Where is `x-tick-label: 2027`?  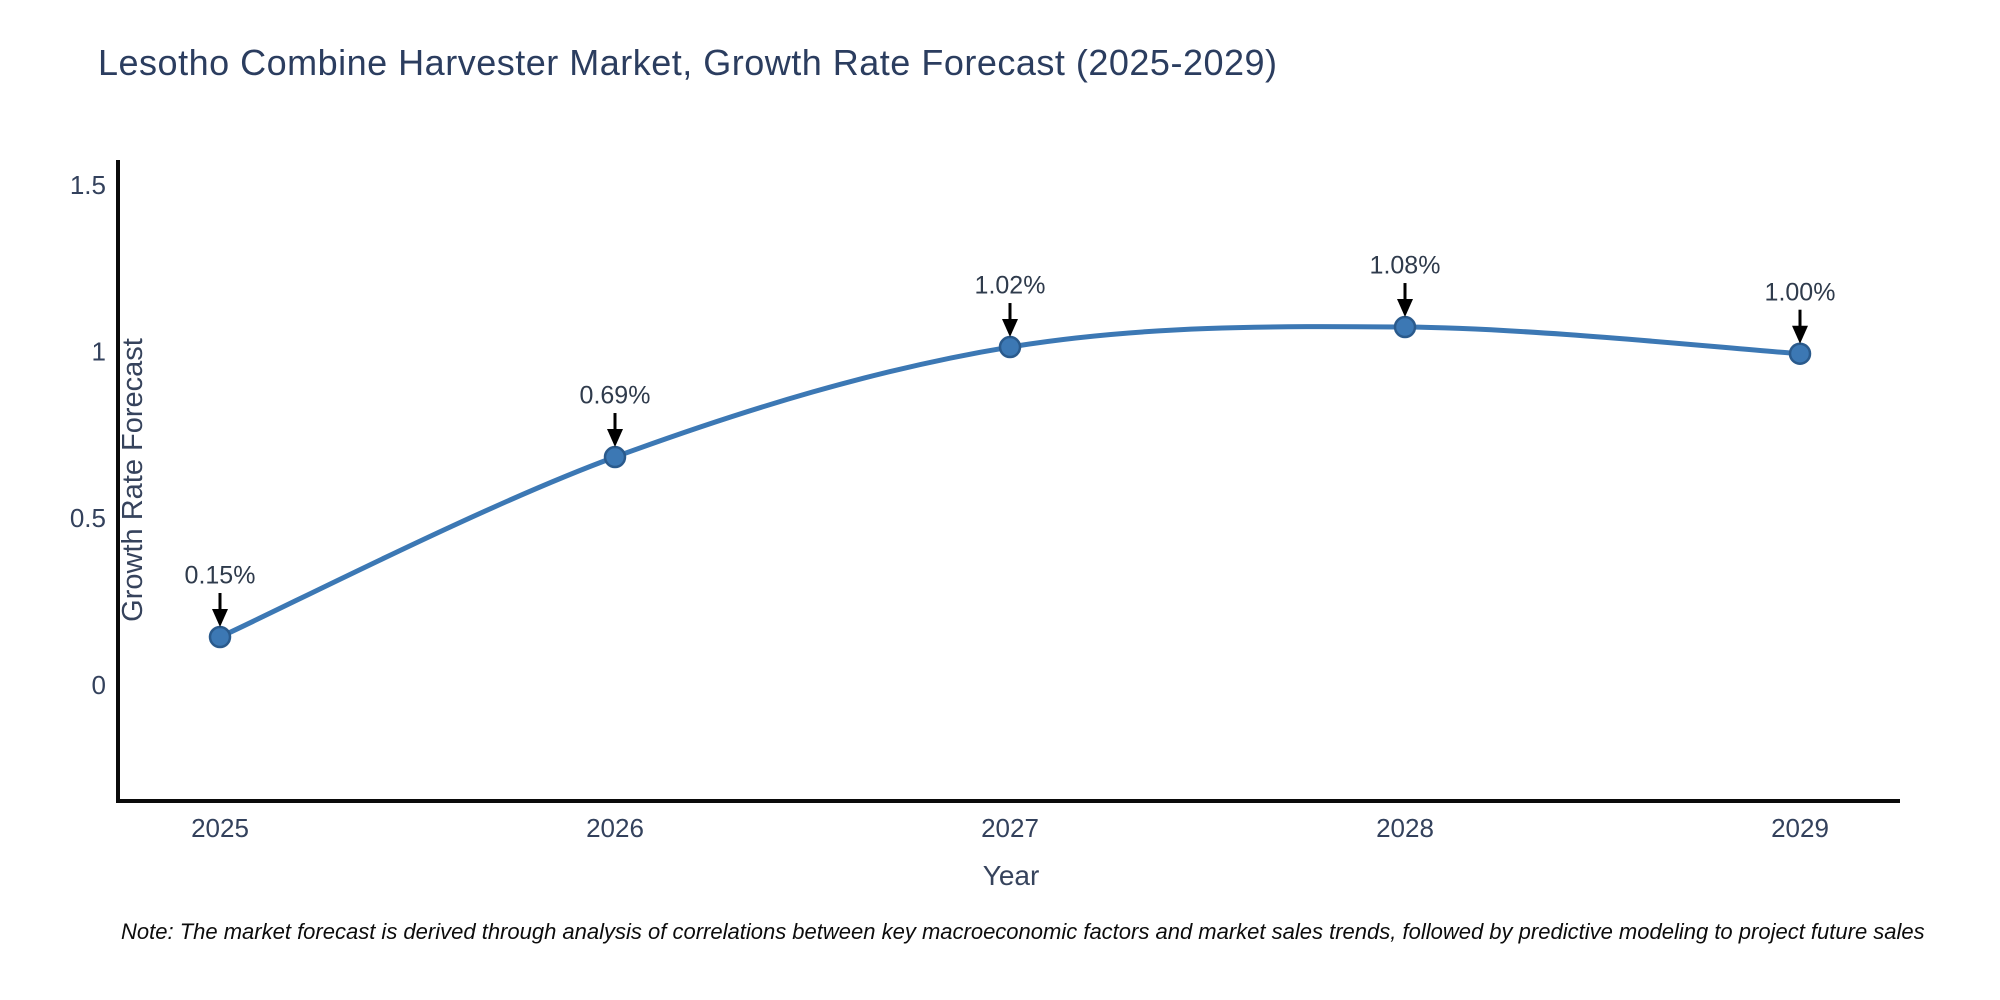 x-tick-label: 2027 is located at coordinates (1010, 828).